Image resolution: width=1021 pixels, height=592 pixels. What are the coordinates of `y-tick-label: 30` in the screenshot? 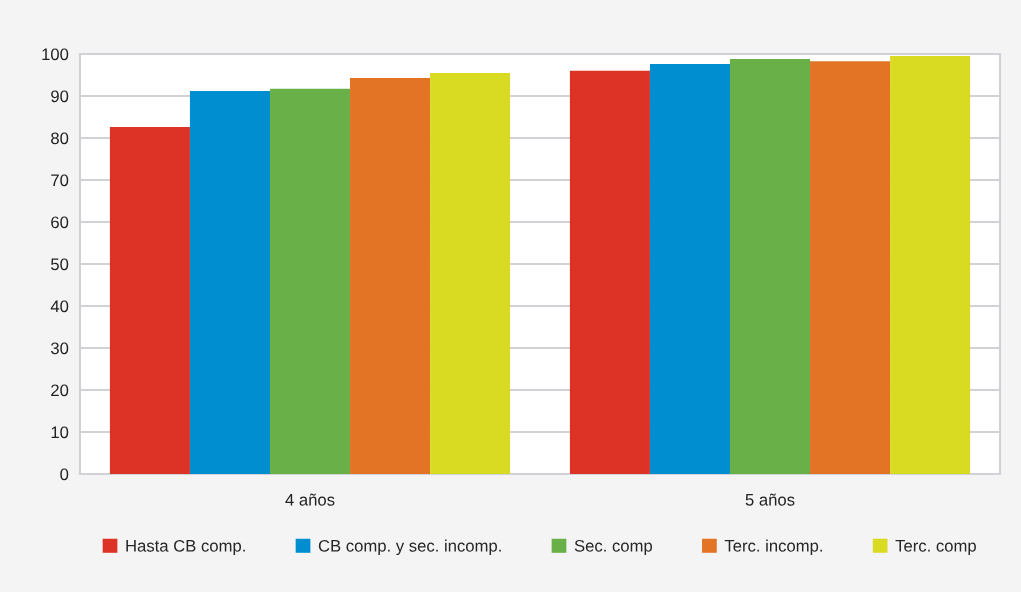 It's located at (59, 348).